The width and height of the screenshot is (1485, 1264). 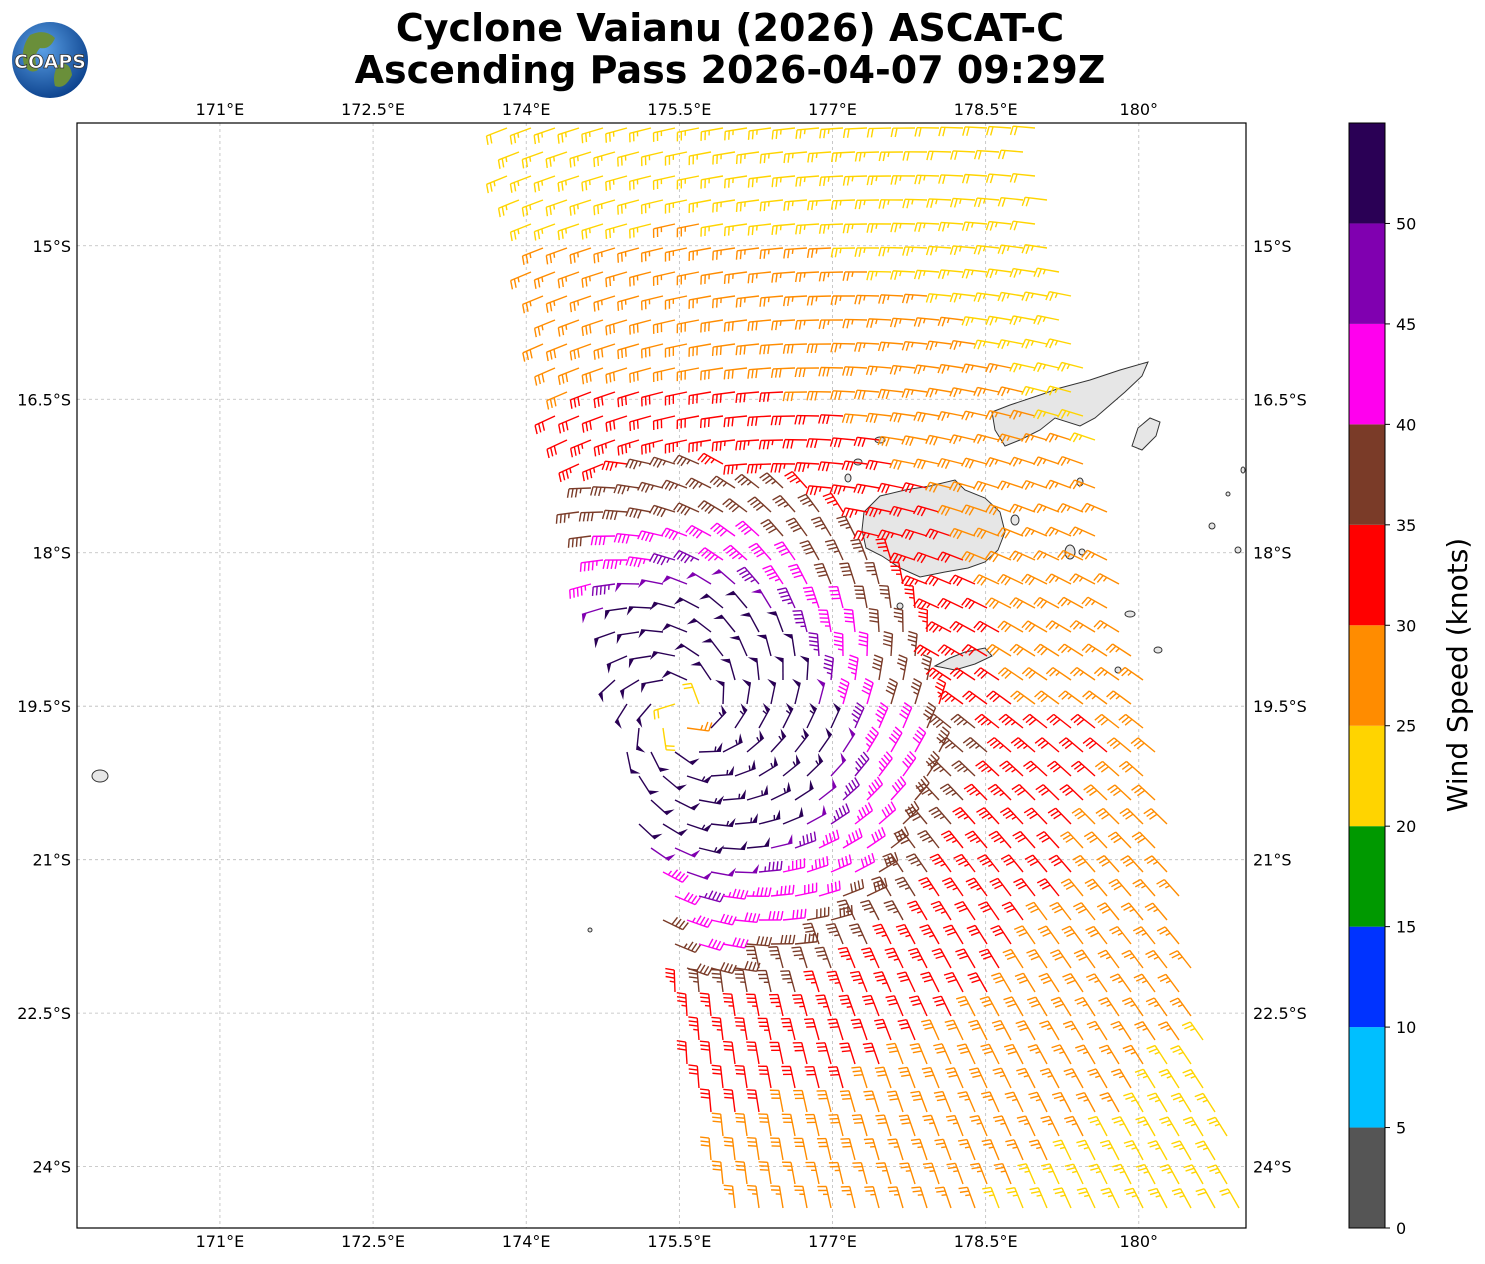 What do you see at coordinates (1367, 675) in the screenshot?
I see `colorbar-segment` at bounding box center [1367, 675].